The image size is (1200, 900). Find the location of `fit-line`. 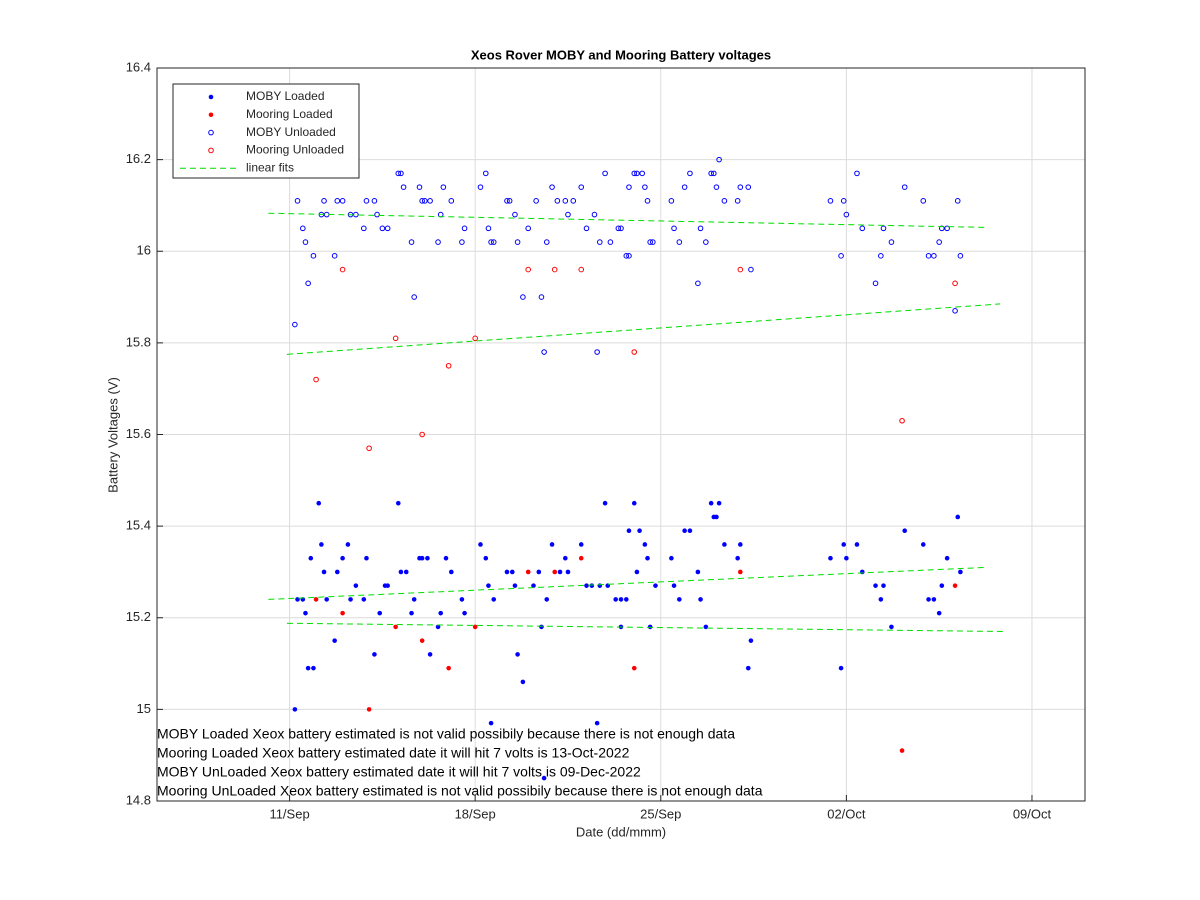

fit-line is located at coordinates (643, 329).